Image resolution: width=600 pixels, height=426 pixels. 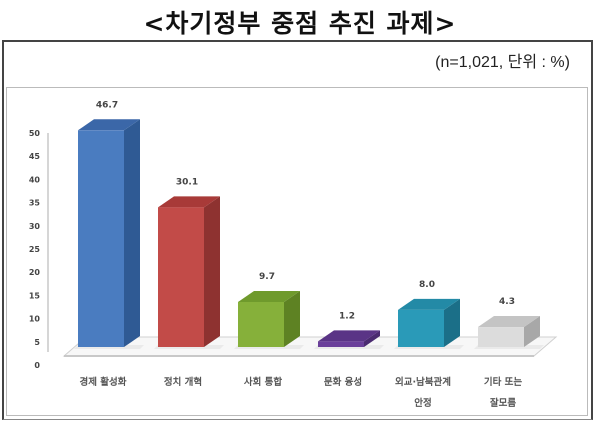 I want to click on y-tick-label: 50, so click(x=35, y=133).